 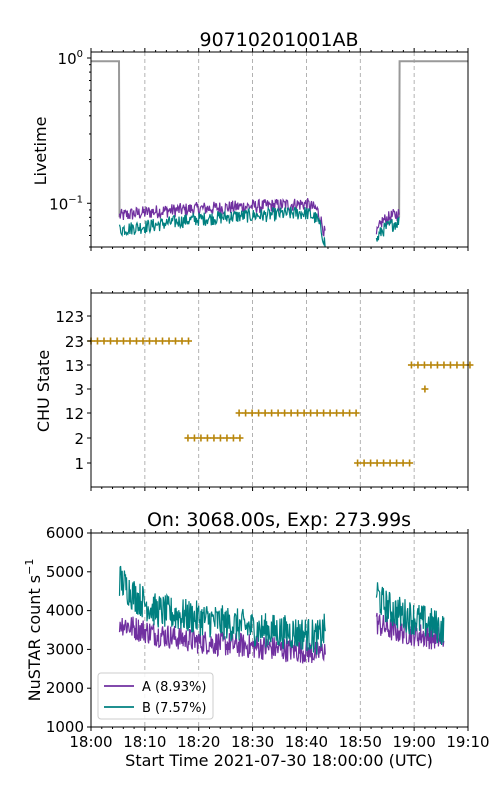 What do you see at coordinates (174, 708) in the screenshot?
I see `legend-label: B (7.57%)` at bounding box center [174, 708].